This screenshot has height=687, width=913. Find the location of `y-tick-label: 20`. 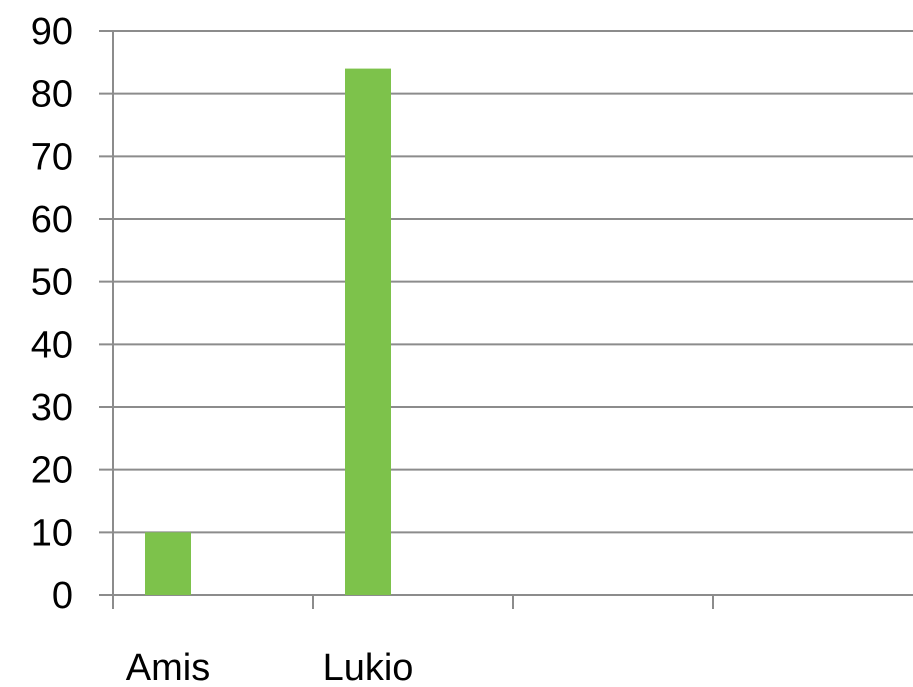

y-tick-label: 20 is located at coordinates (52, 471).